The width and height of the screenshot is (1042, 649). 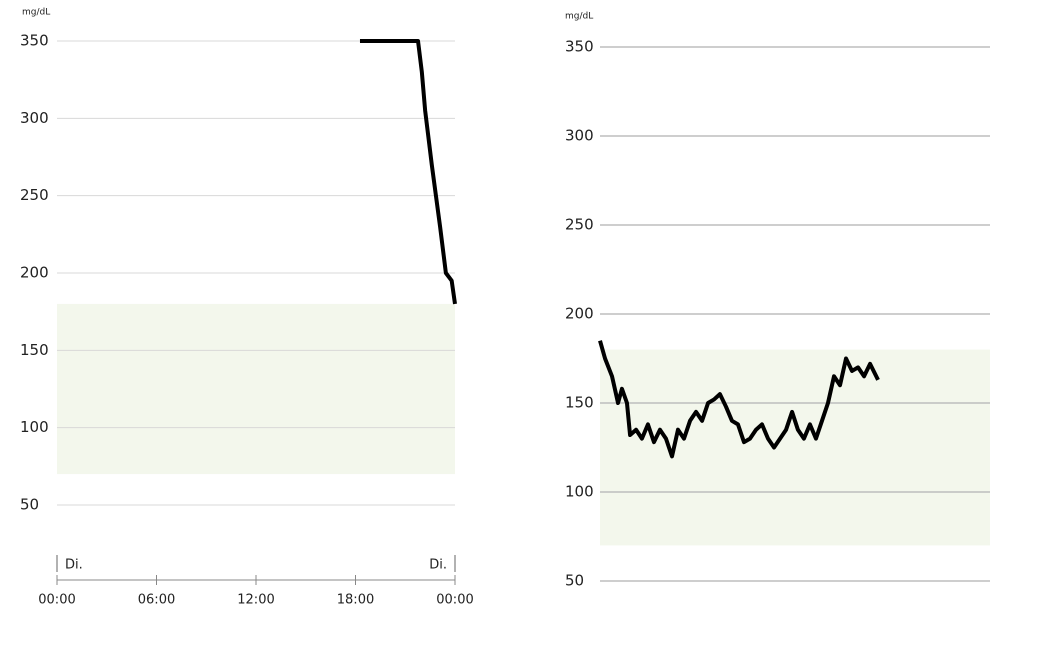 I want to click on x-tick-label: 06:00, so click(x=156, y=600).